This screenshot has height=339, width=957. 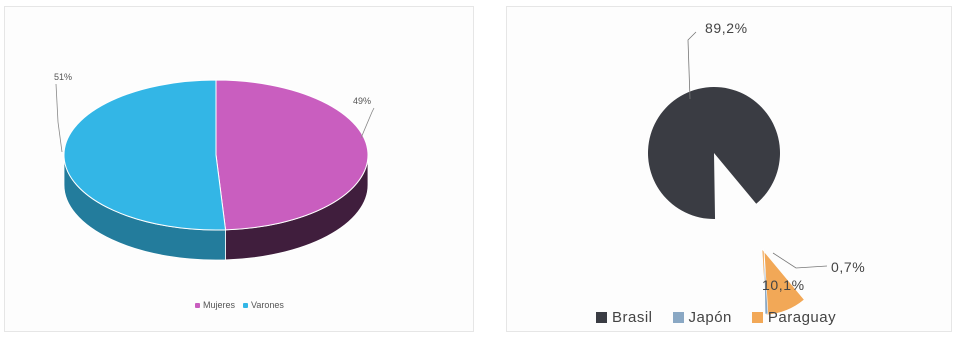 What do you see at coordinates (632, 317) in the screenshot?
I see `legend-label-brasil: Brasil` at bounding box center [632, 317].